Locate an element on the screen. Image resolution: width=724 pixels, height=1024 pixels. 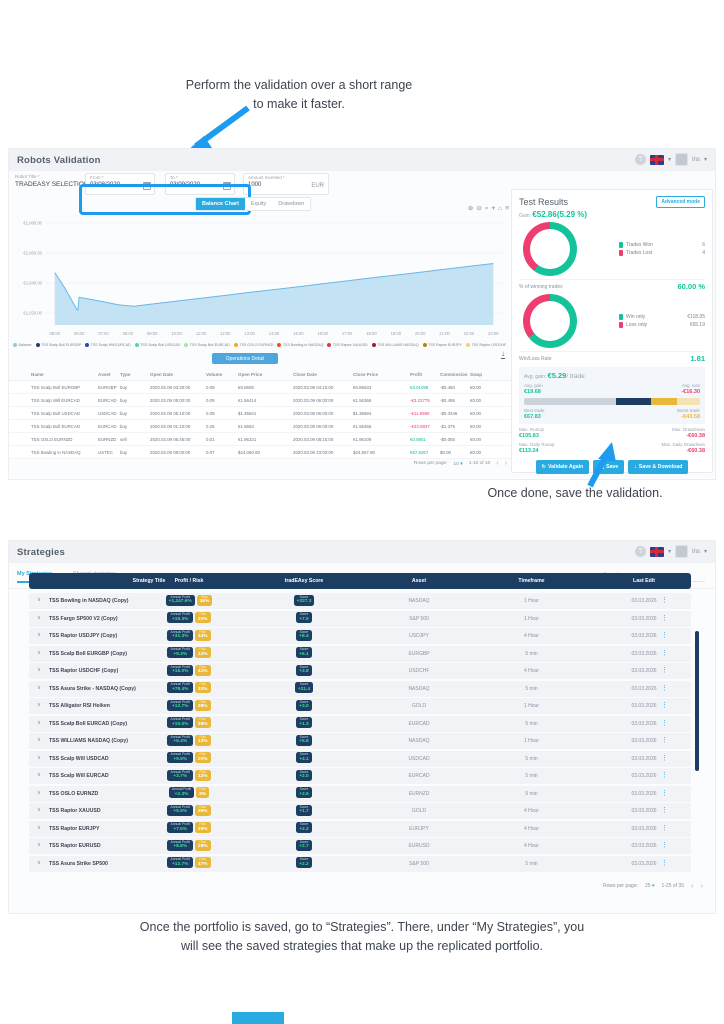
user-menu-label: Ins is located at coordinates (695, 159).